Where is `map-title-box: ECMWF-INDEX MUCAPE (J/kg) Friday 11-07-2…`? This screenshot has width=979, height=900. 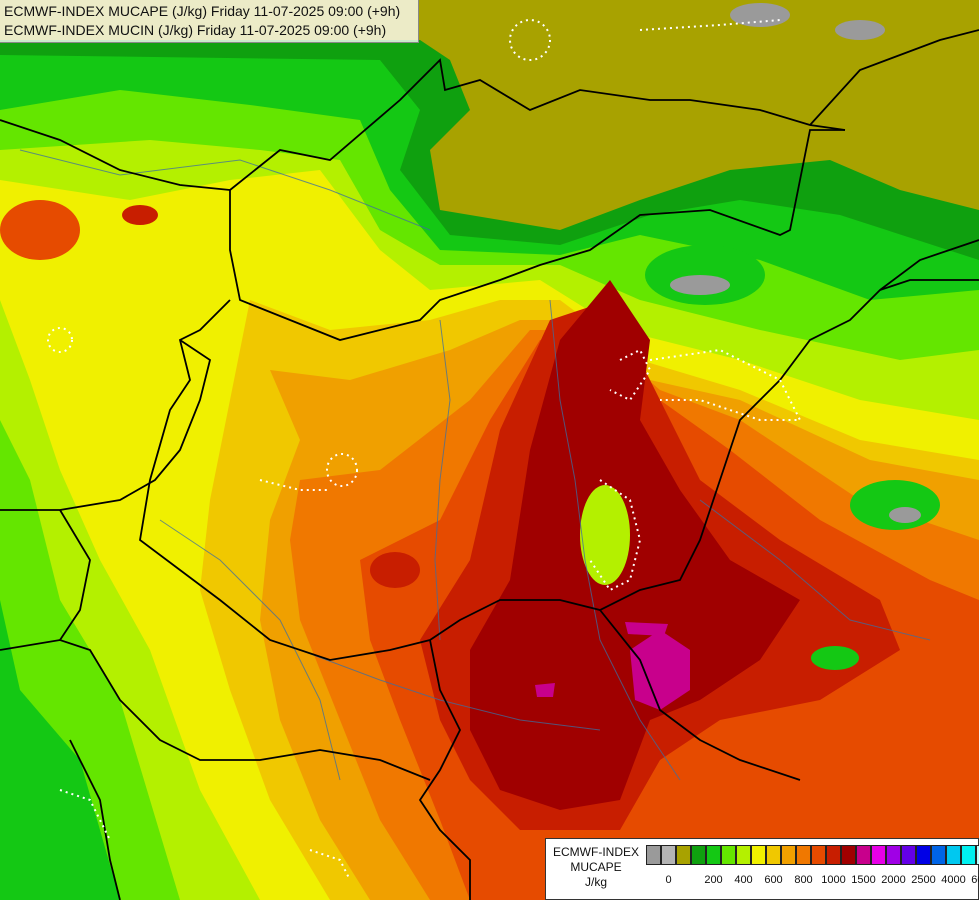 map-title-box: ECMWF-INDEX MUCAPE (J/kg) Friday 11-07-2… is located at coordinates (209, 21).